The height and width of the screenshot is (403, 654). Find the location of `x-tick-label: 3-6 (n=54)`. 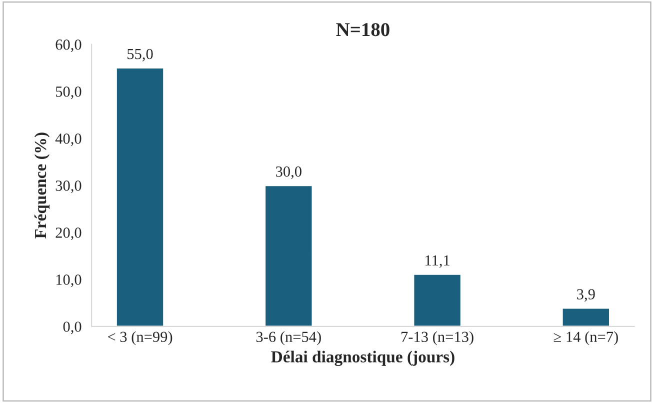

x-tick-label: 3-6 (n=54) is located at coordinates (288, 338).